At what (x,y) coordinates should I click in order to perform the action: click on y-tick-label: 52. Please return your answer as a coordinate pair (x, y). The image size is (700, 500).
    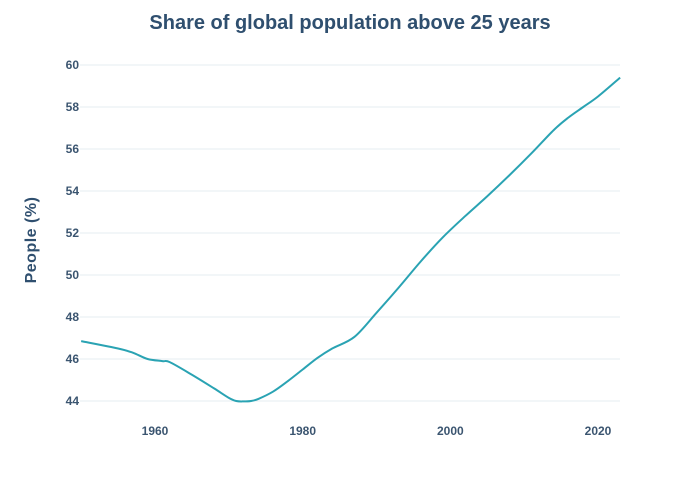
    Looking at the image, I should click on (73, 233).